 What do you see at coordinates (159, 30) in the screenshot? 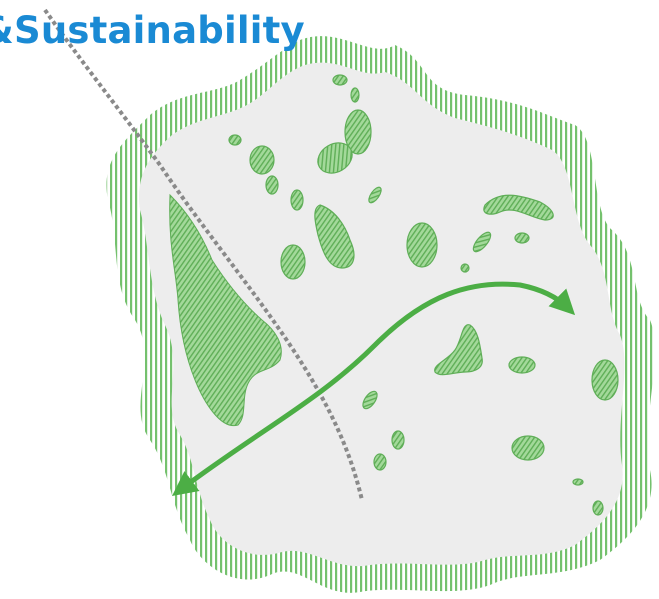
I see `title-text: Sustainability` at bounding box center [159, 30].